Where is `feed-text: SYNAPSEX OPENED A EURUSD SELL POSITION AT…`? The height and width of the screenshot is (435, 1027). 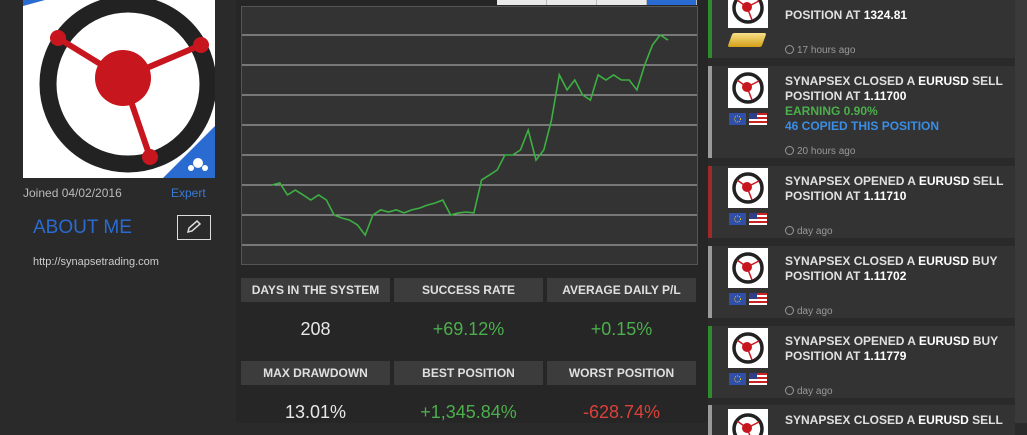 feed-text: SYNAPSEX OPENED A EURUSD SELL POSITION AT… is located at coordinates (894, 189).